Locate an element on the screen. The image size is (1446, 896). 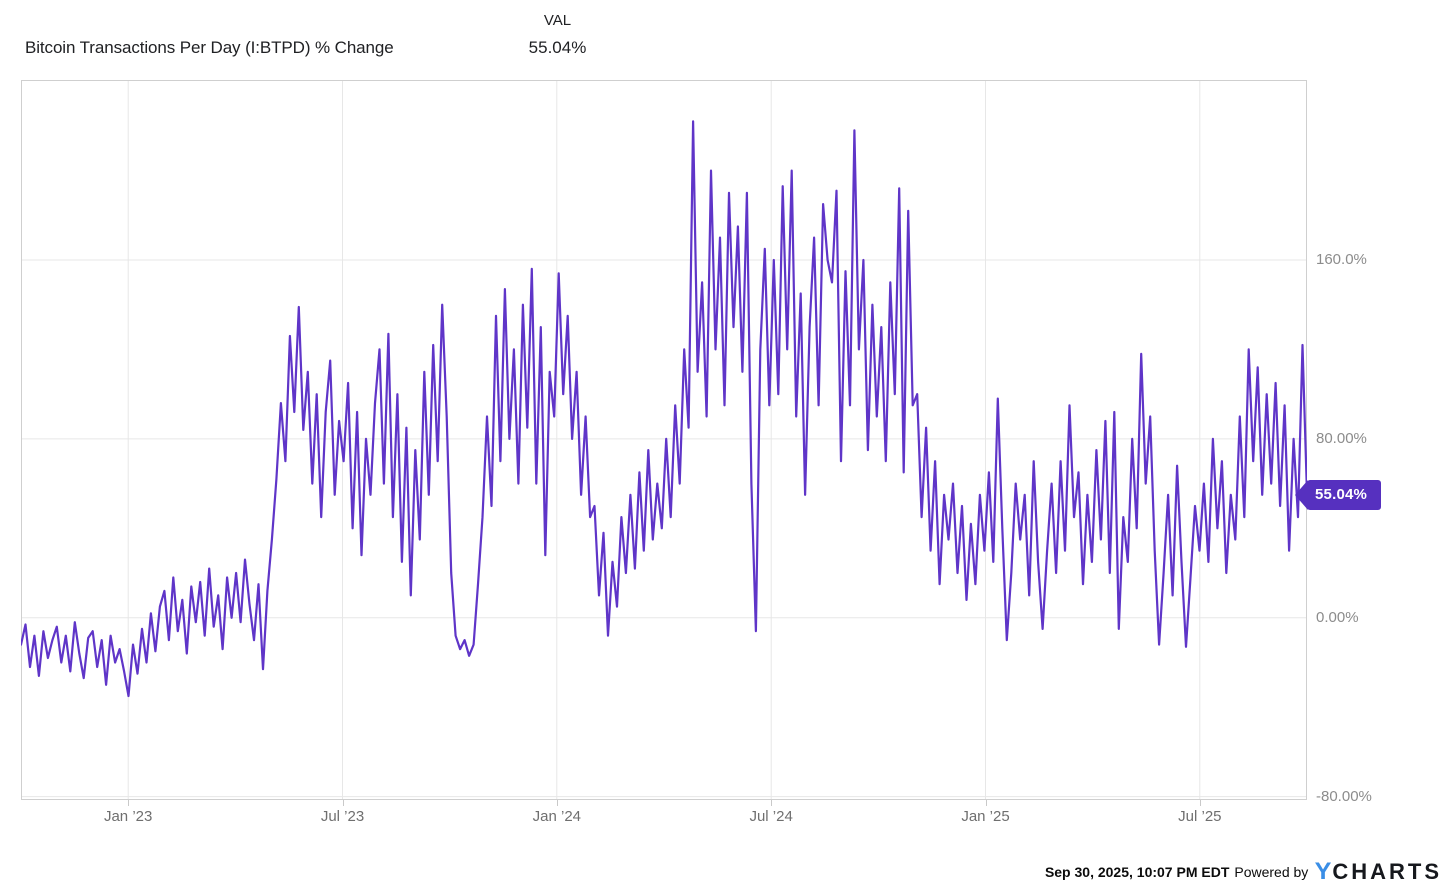
y-axis-tick-label: 80.00% is located at coordinates (1341, 438).